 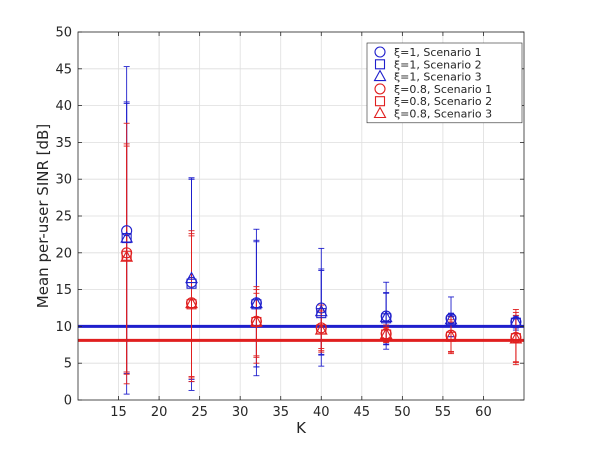 I want to click on y-tick-label: 20, so click(x=63, y=253).